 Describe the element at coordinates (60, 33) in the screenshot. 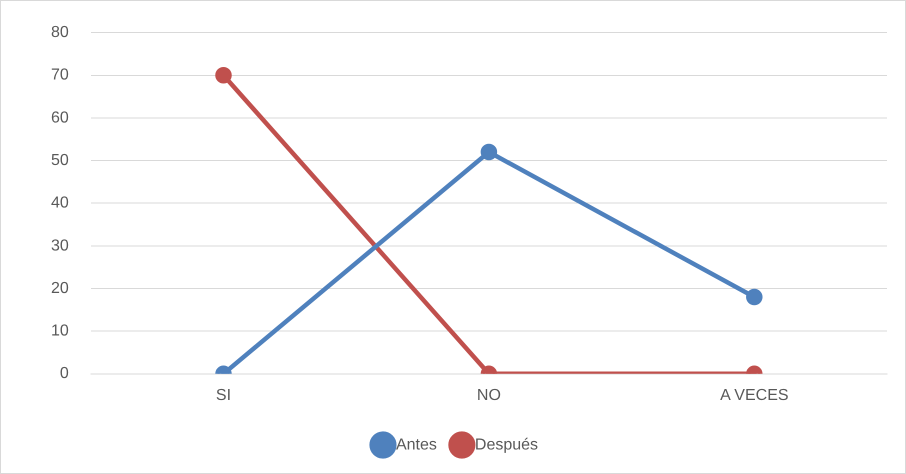

I see `y-tick-label: 80` at that location.